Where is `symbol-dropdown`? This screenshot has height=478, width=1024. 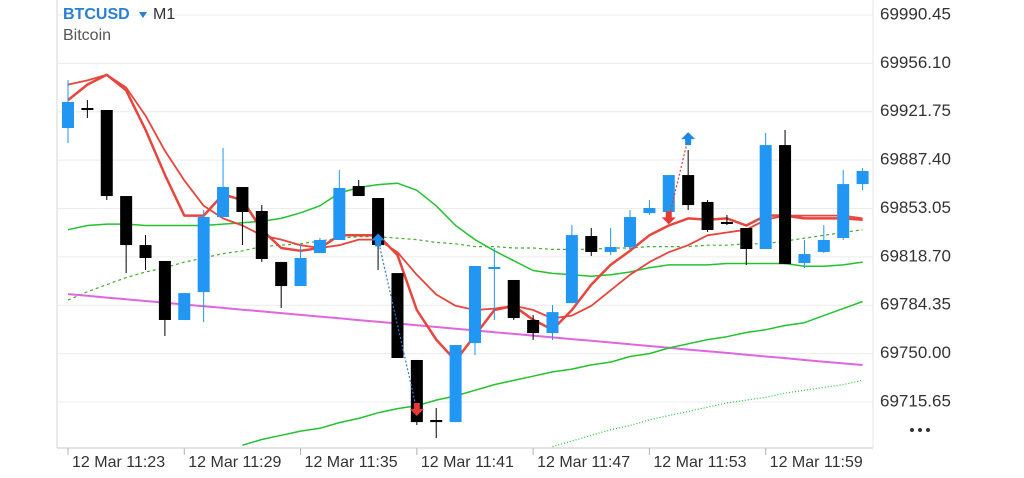 symbol-dropdown is located at coordinates (143, 15).